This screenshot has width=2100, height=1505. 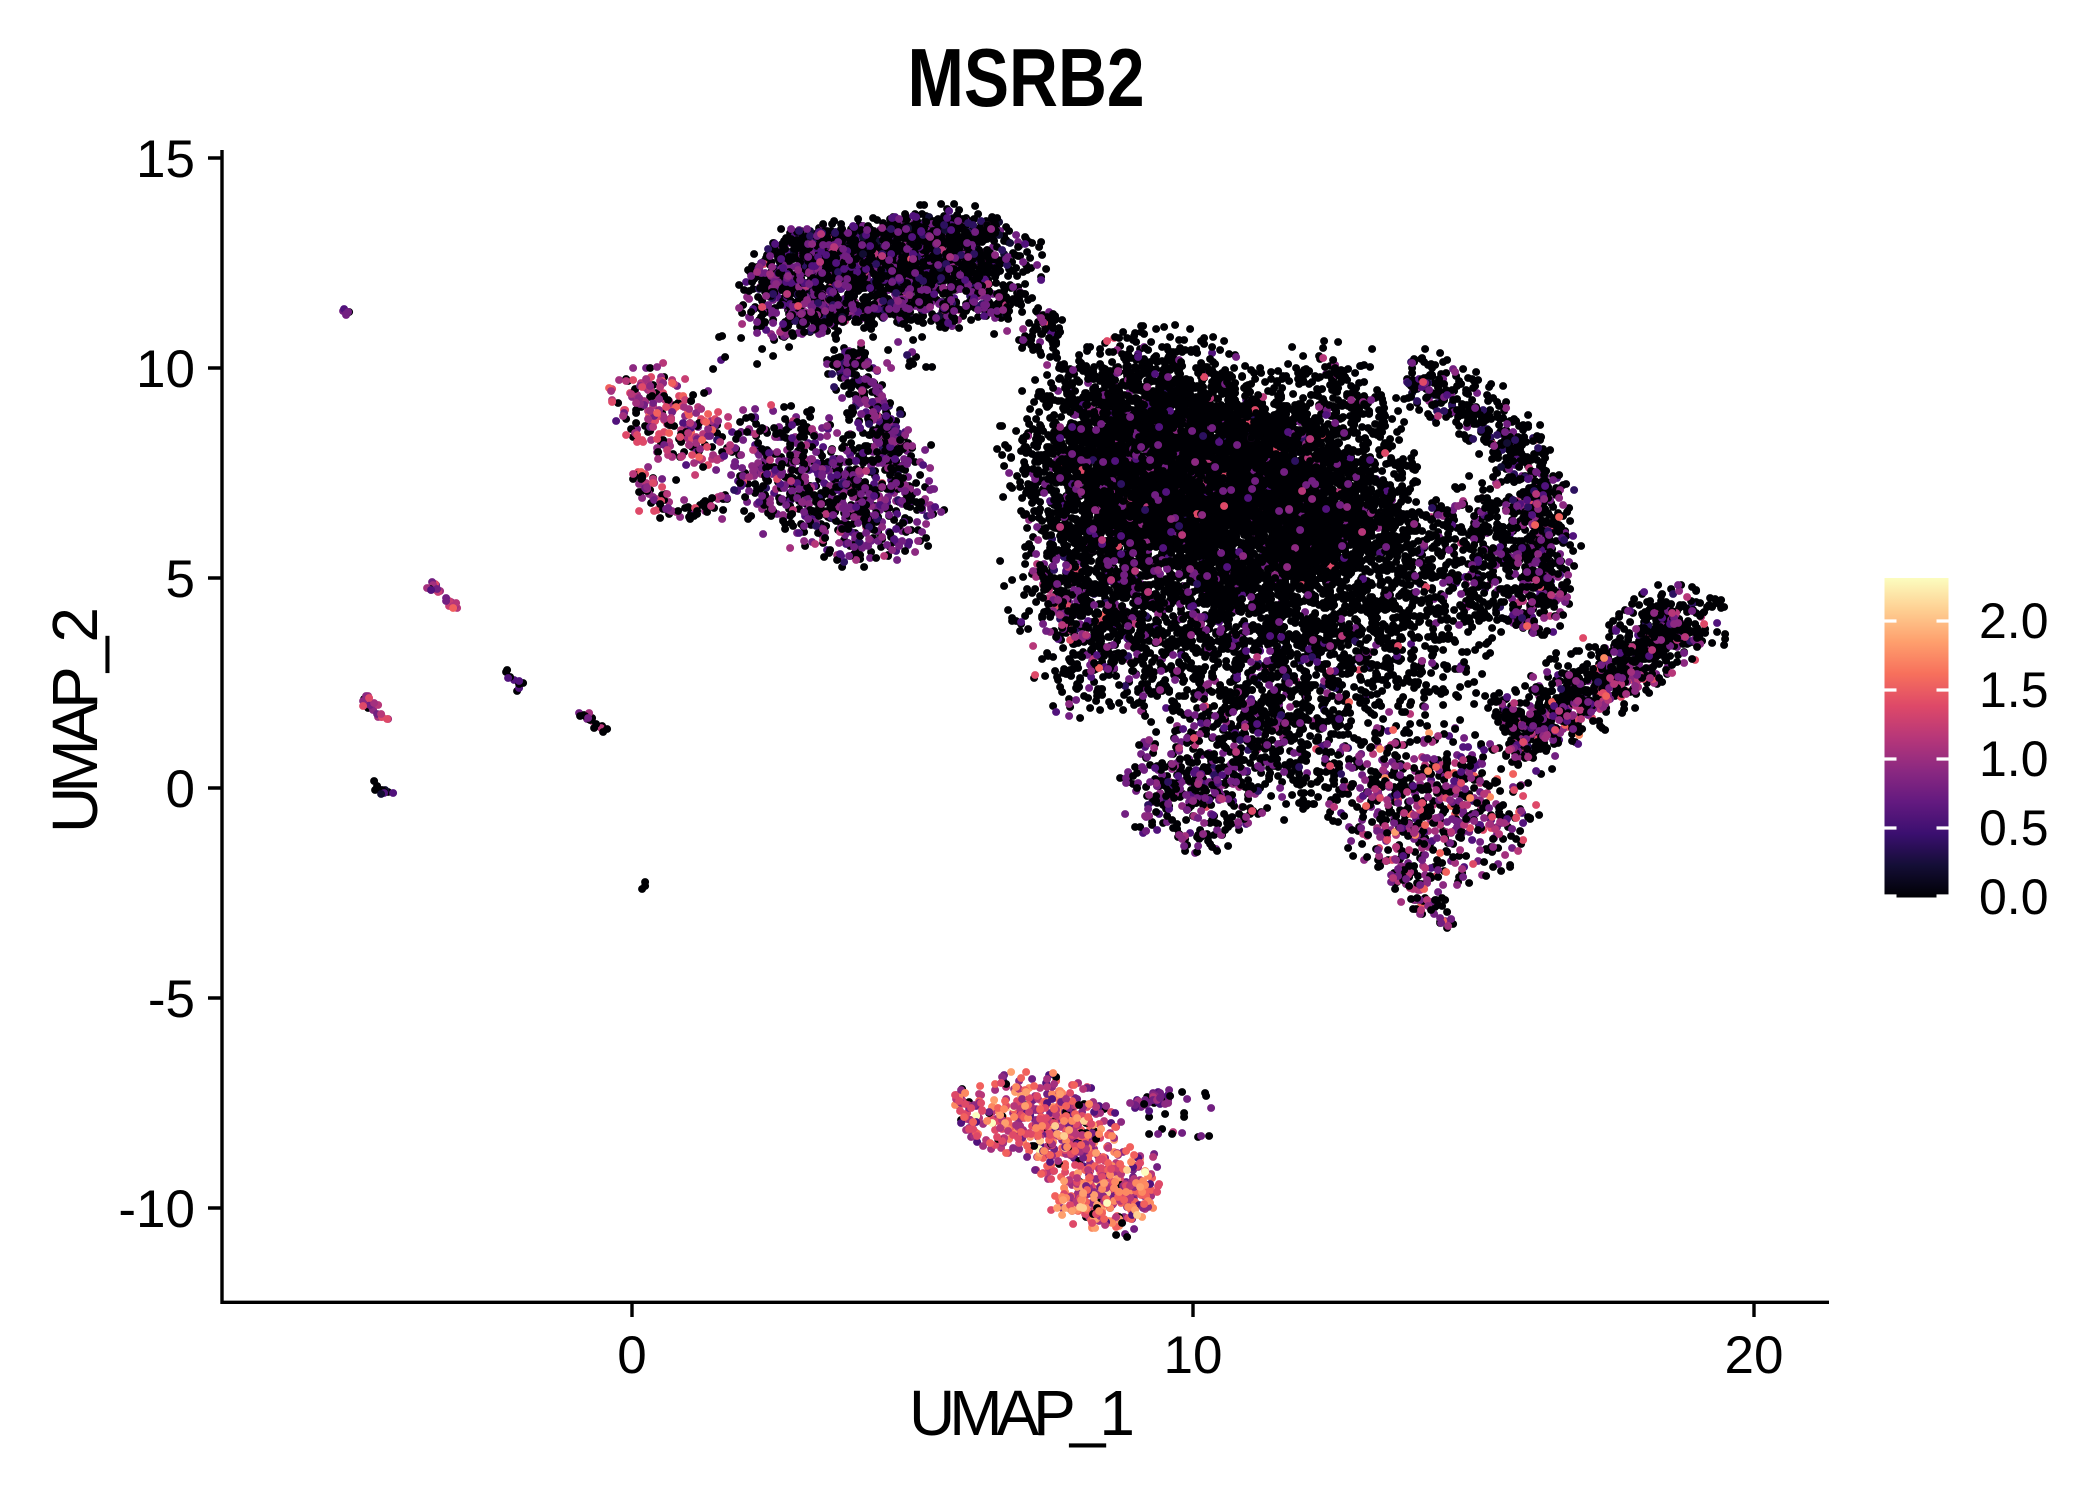 I want to click on svg-text: 2.0, so click(x=2014, y=621).